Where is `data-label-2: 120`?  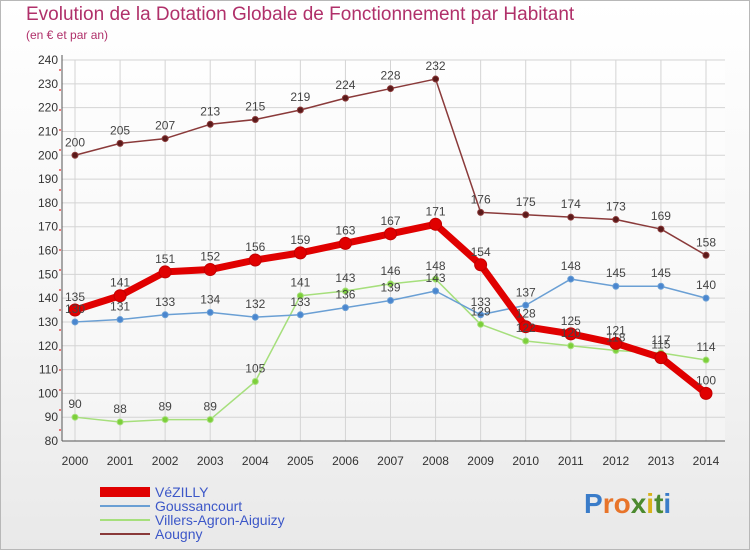
data-label-2: 120 is located at coordinates (571, 333).